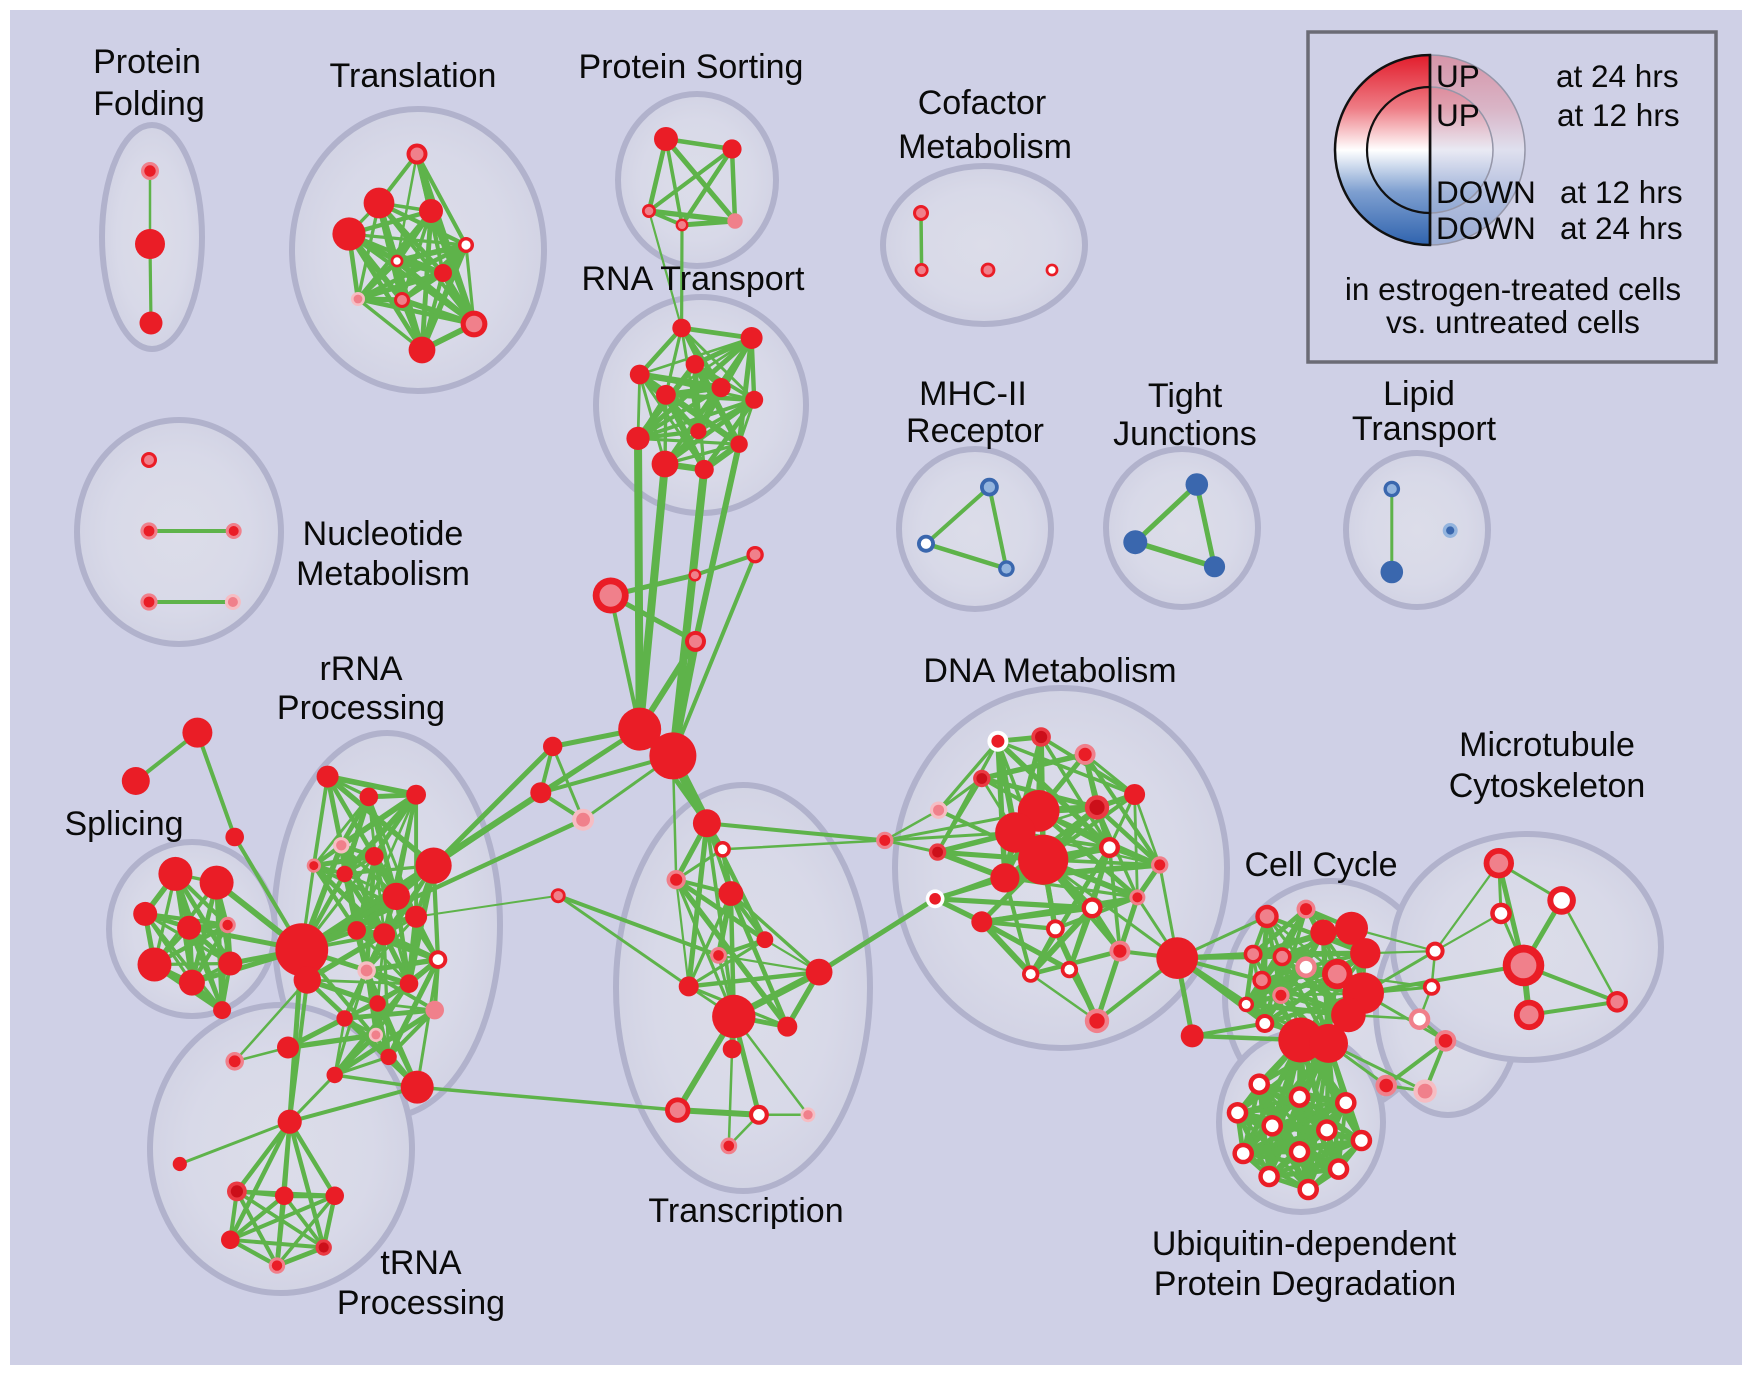 Image resolution: width=1750 pixels, height=1376 pixels. I want to click on svg-text: Folding, so click(149, 104).